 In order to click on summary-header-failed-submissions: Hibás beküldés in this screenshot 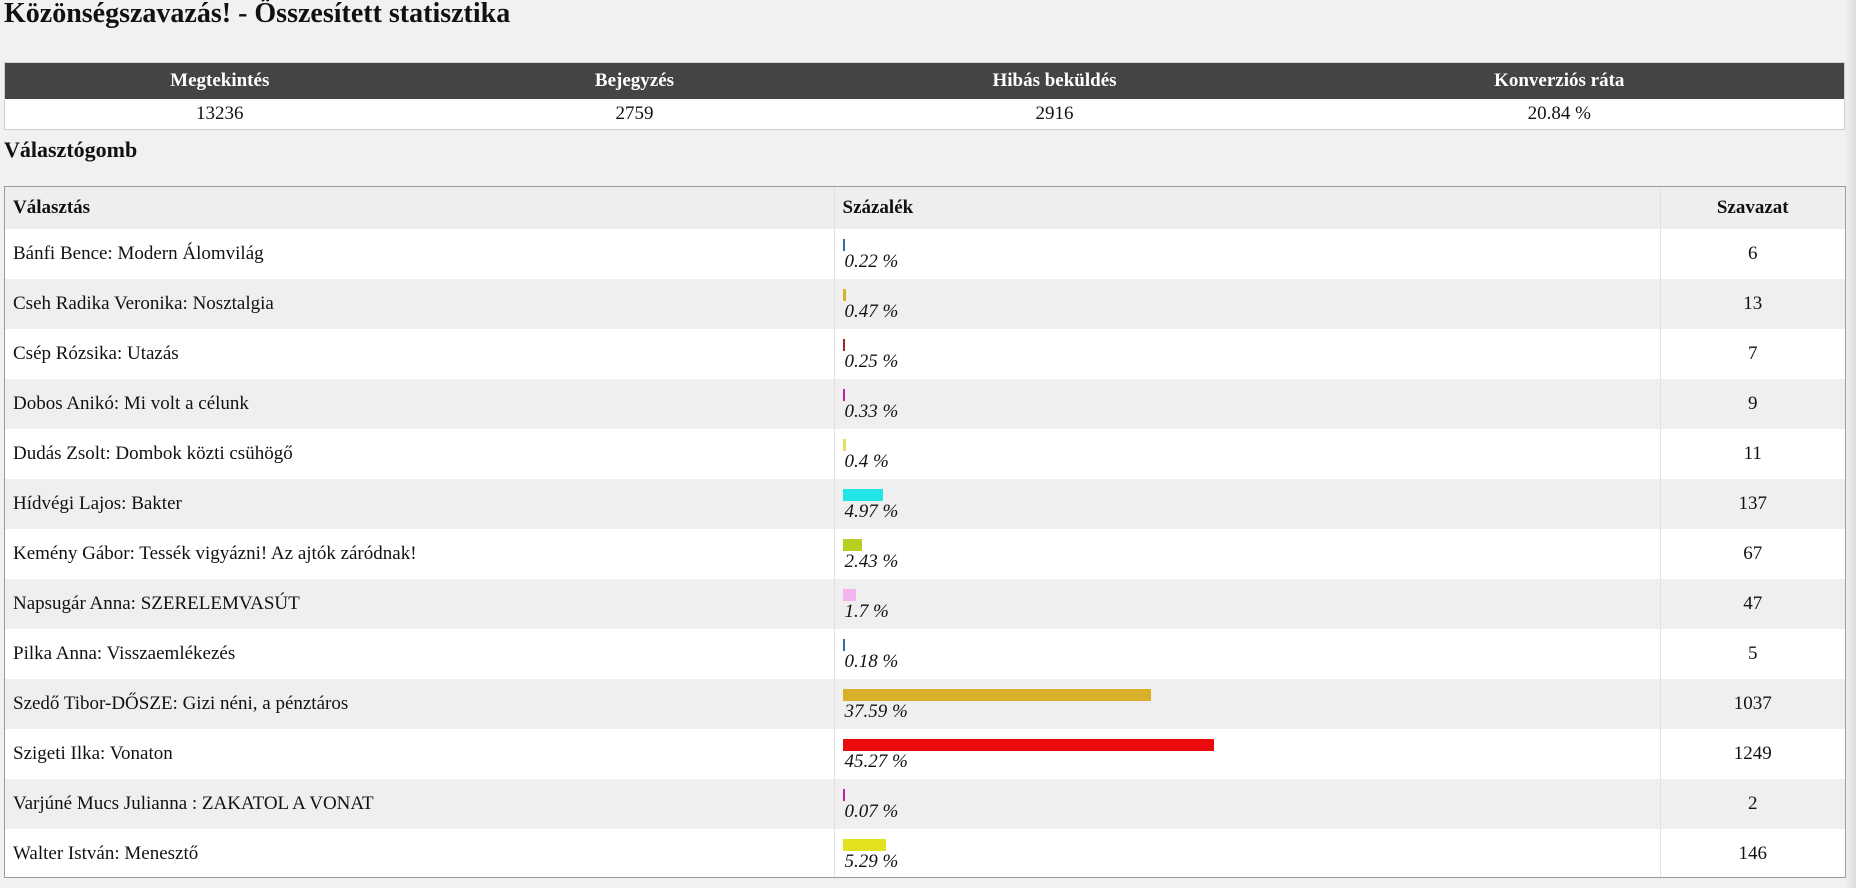, I will do `click(1054, 80)`.